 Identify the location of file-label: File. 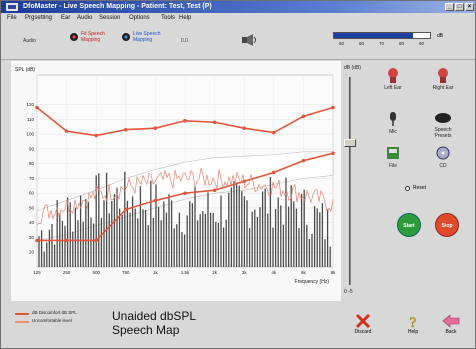
(393, 166).